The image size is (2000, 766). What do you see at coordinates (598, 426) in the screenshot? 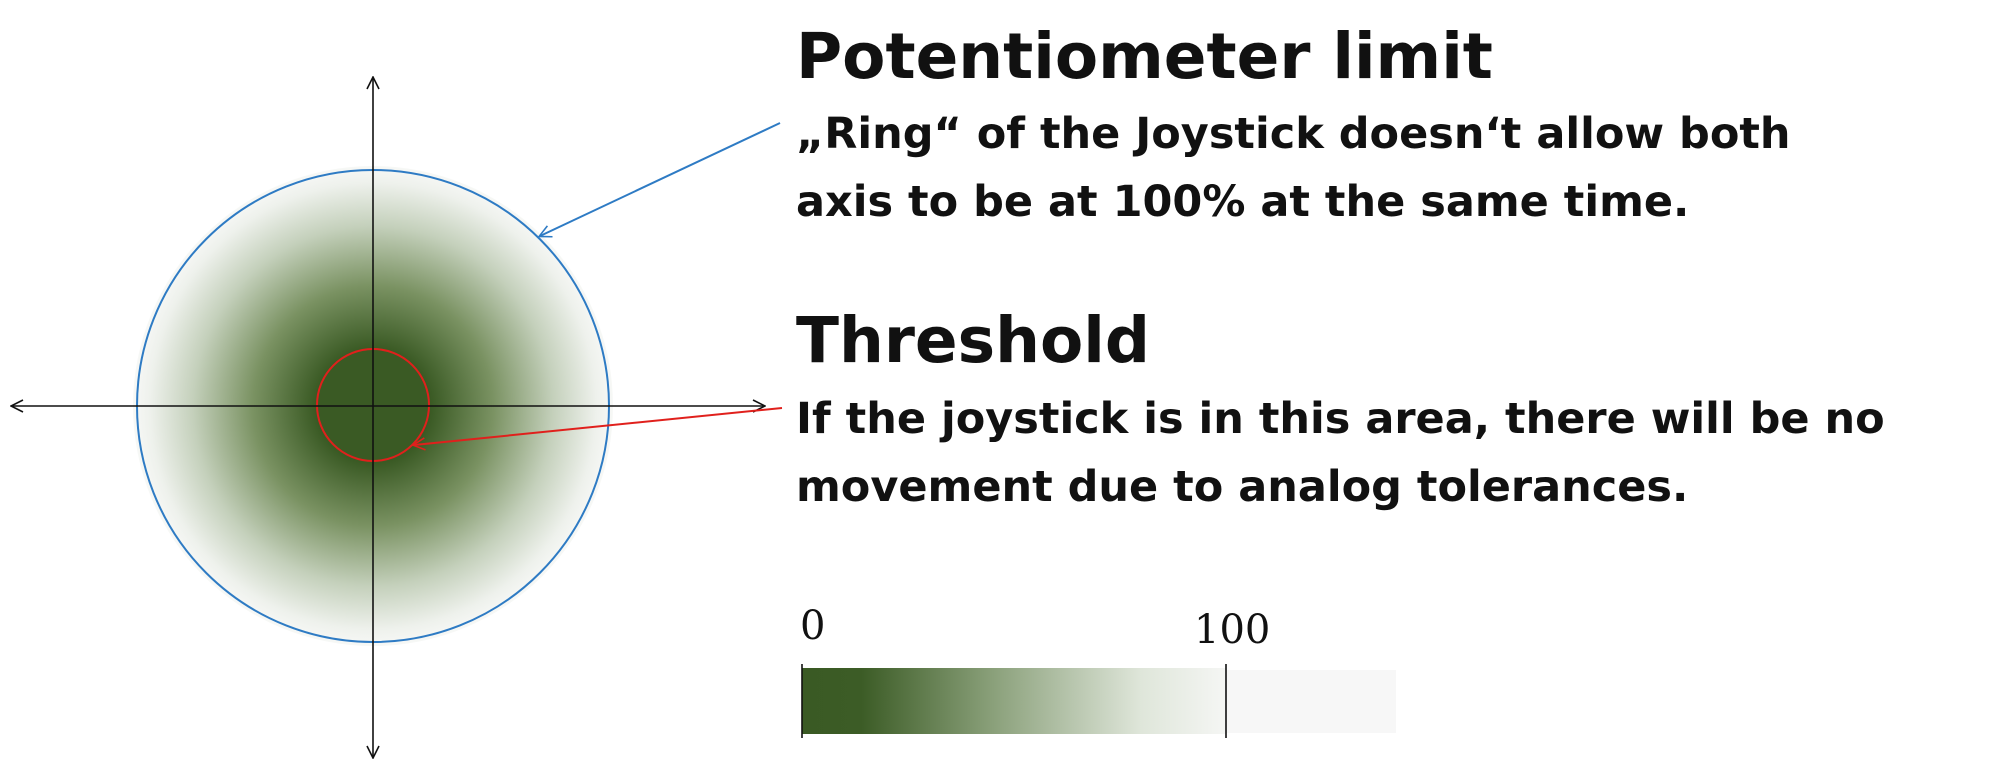
I see `threshold-pointer` at bounding box center [598, 426].